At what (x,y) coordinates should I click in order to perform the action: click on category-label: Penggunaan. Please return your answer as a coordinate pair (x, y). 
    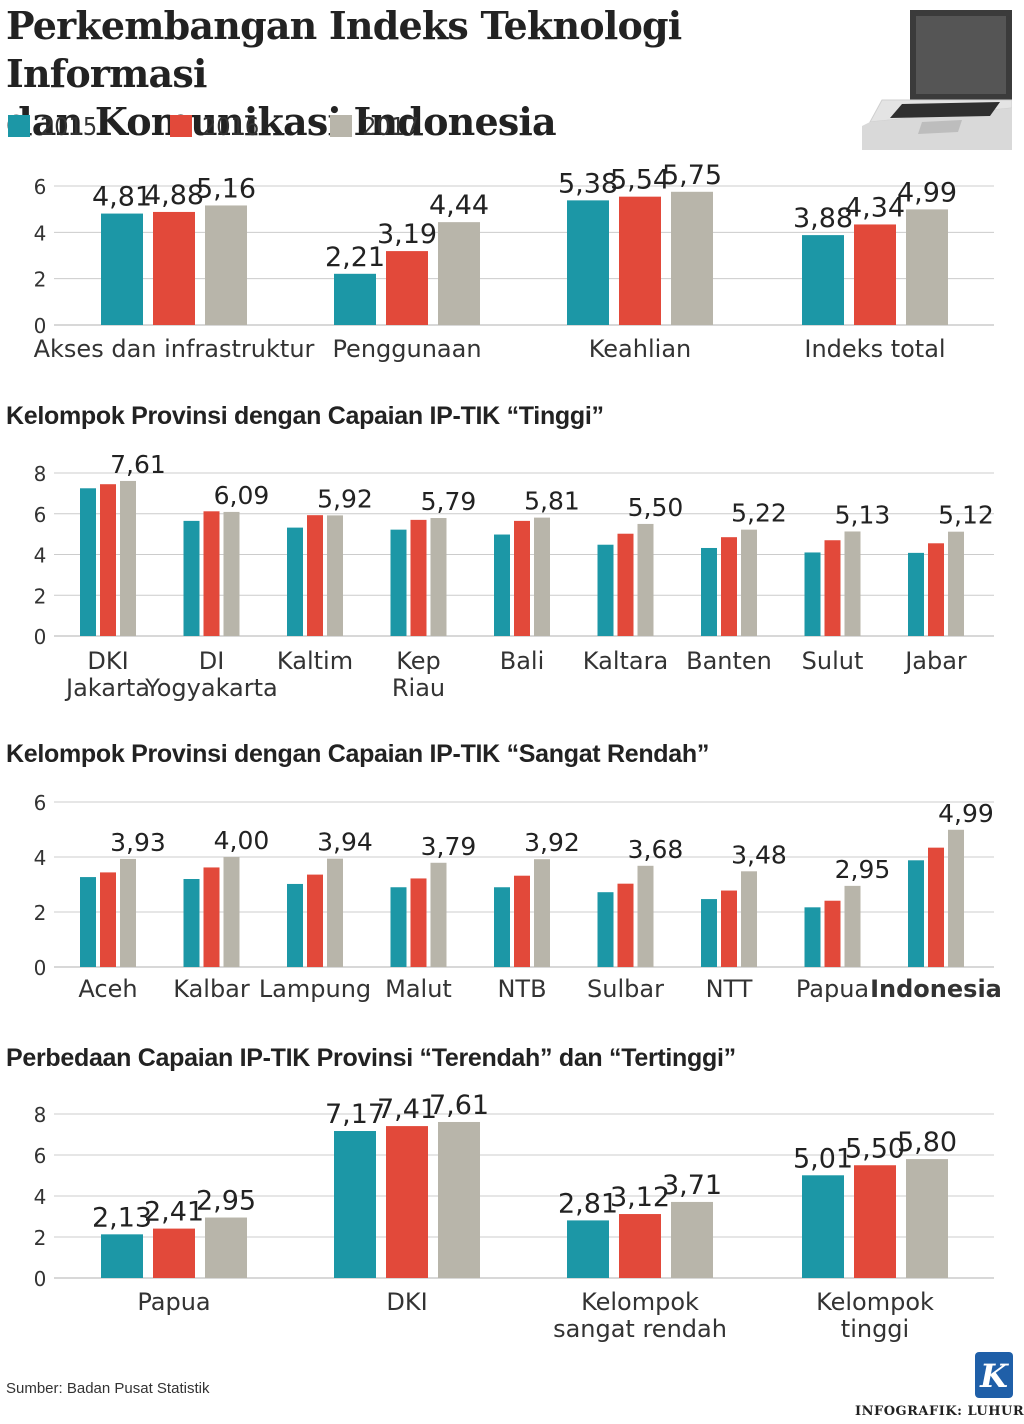
    Looking at the image, I should click on (406, 349).